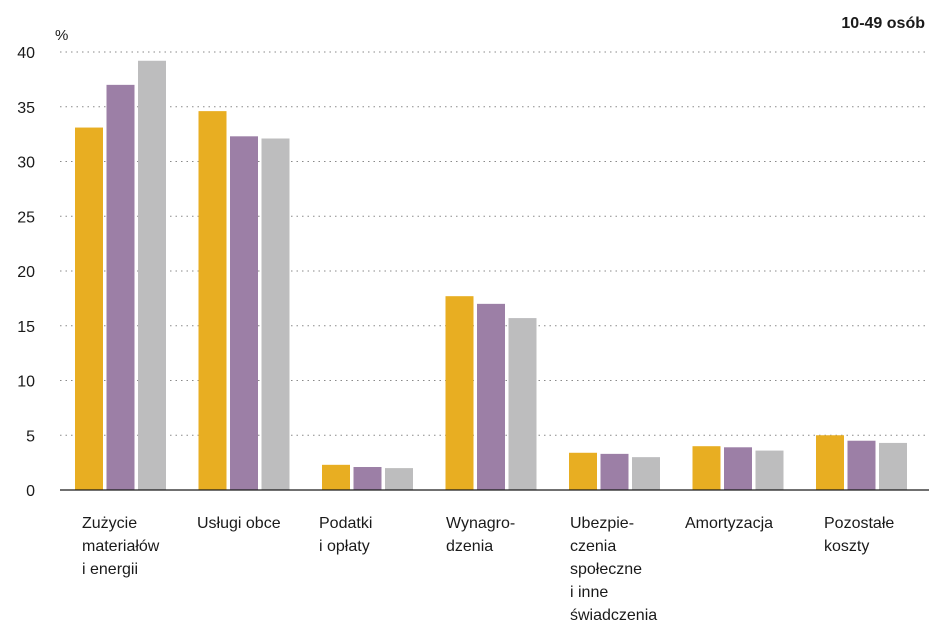 The height and width of the screenshot is (623, 929). I want to click on category-label: Ubezpie-czenia społeczne i inne świadczenia, so click(613, 569).